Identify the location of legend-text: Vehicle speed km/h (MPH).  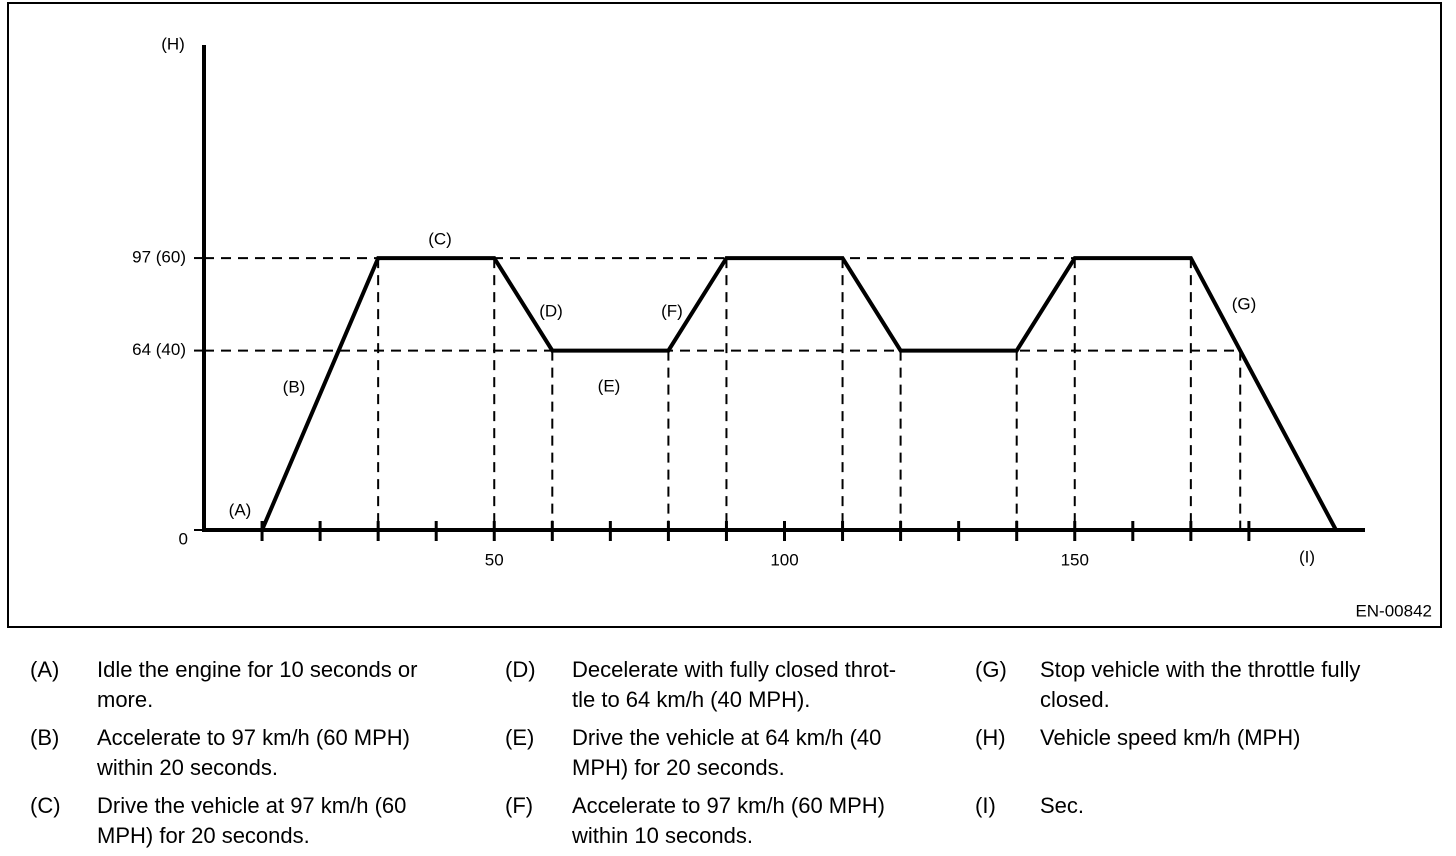
(1170, 737).